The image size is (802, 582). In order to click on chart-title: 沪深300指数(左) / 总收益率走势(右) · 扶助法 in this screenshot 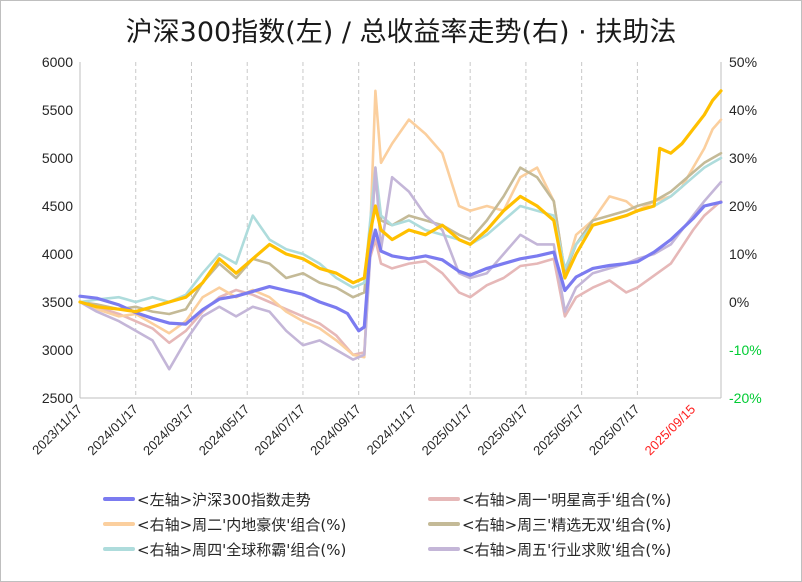, I will do `click(401, 32)`.